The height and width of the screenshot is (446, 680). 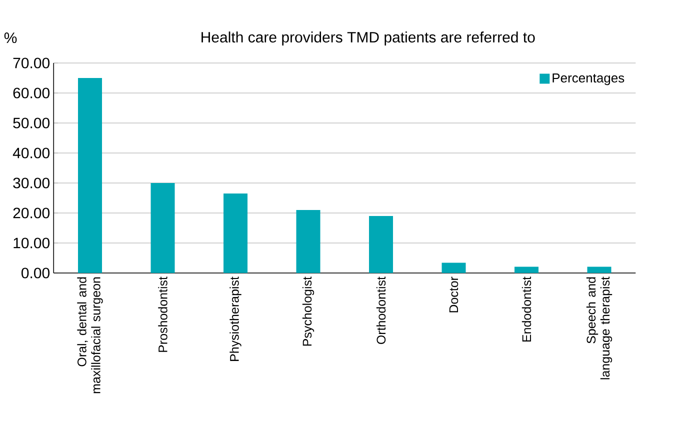 I want to click on y-tick-label: 0.00, so click(x=36, y=273).